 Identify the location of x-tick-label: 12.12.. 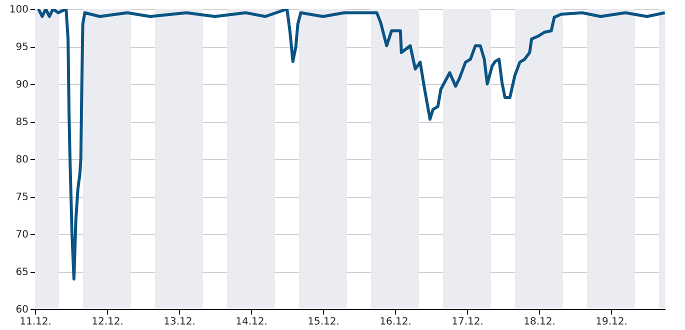
(108, 322).